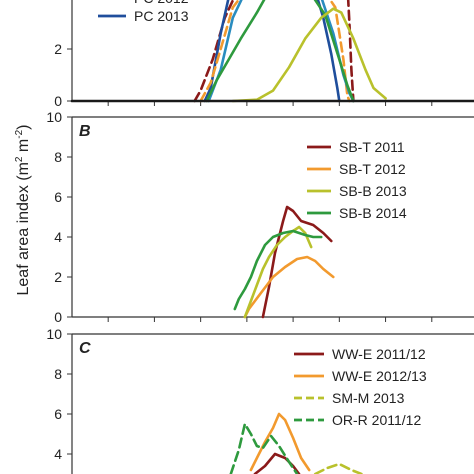  Describe the element at coordinates (23, 127) in the screenshot. I see `y-axis-label-end: )` at that location.